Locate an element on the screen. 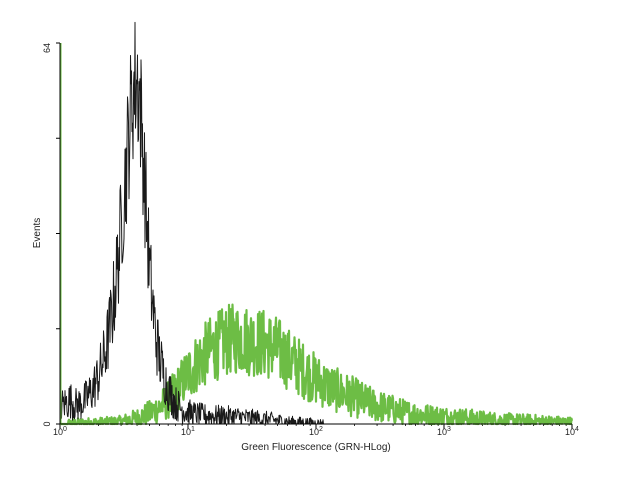 The width and height of the screenshot is (637, 480). x-tick-label-exponent: 0 is located at coordinates (65, 429).